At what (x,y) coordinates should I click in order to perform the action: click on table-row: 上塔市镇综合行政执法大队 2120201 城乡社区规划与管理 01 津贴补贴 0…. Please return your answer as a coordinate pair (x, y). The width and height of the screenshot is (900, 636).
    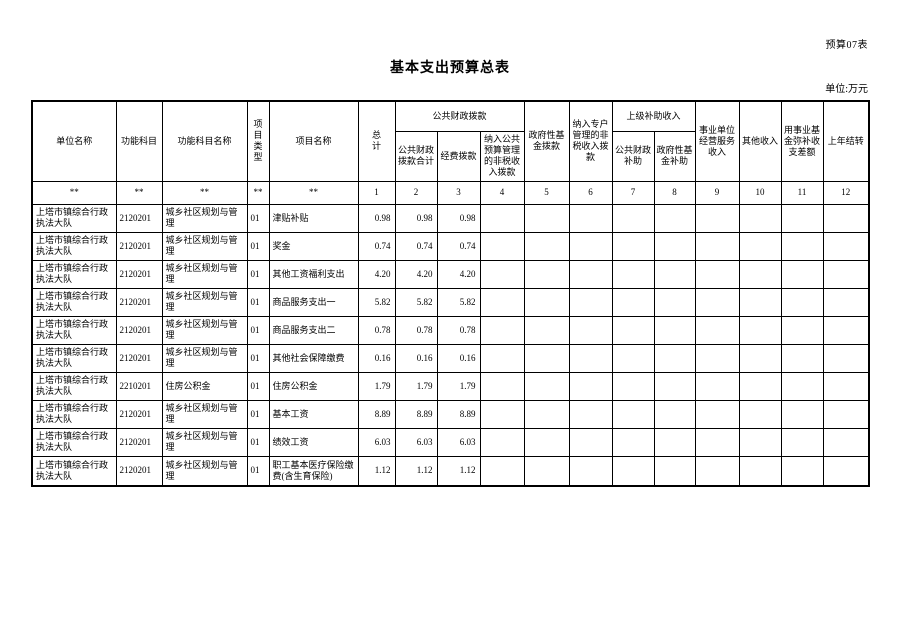
    Looking at the image, I should click on (450, 218).